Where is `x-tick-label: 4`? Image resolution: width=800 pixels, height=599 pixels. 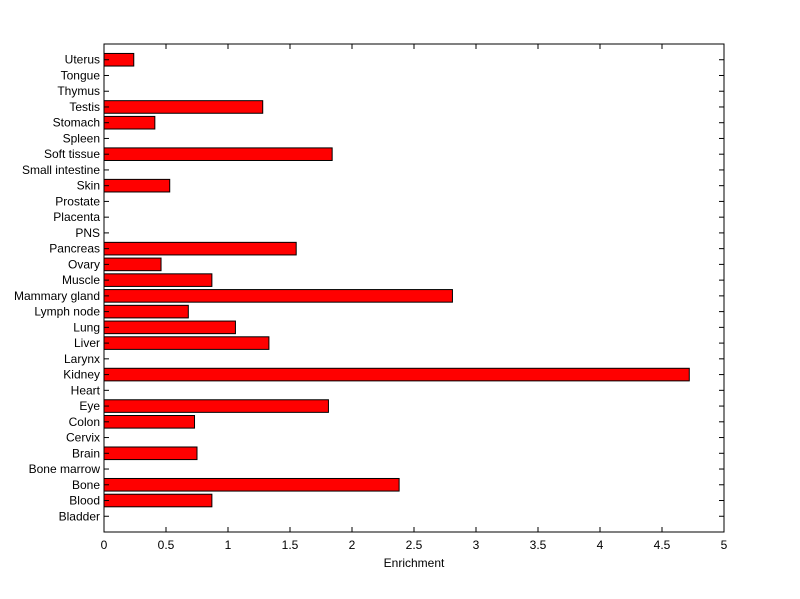
x-tick-label: 4 is located at coordinates (600, 545).